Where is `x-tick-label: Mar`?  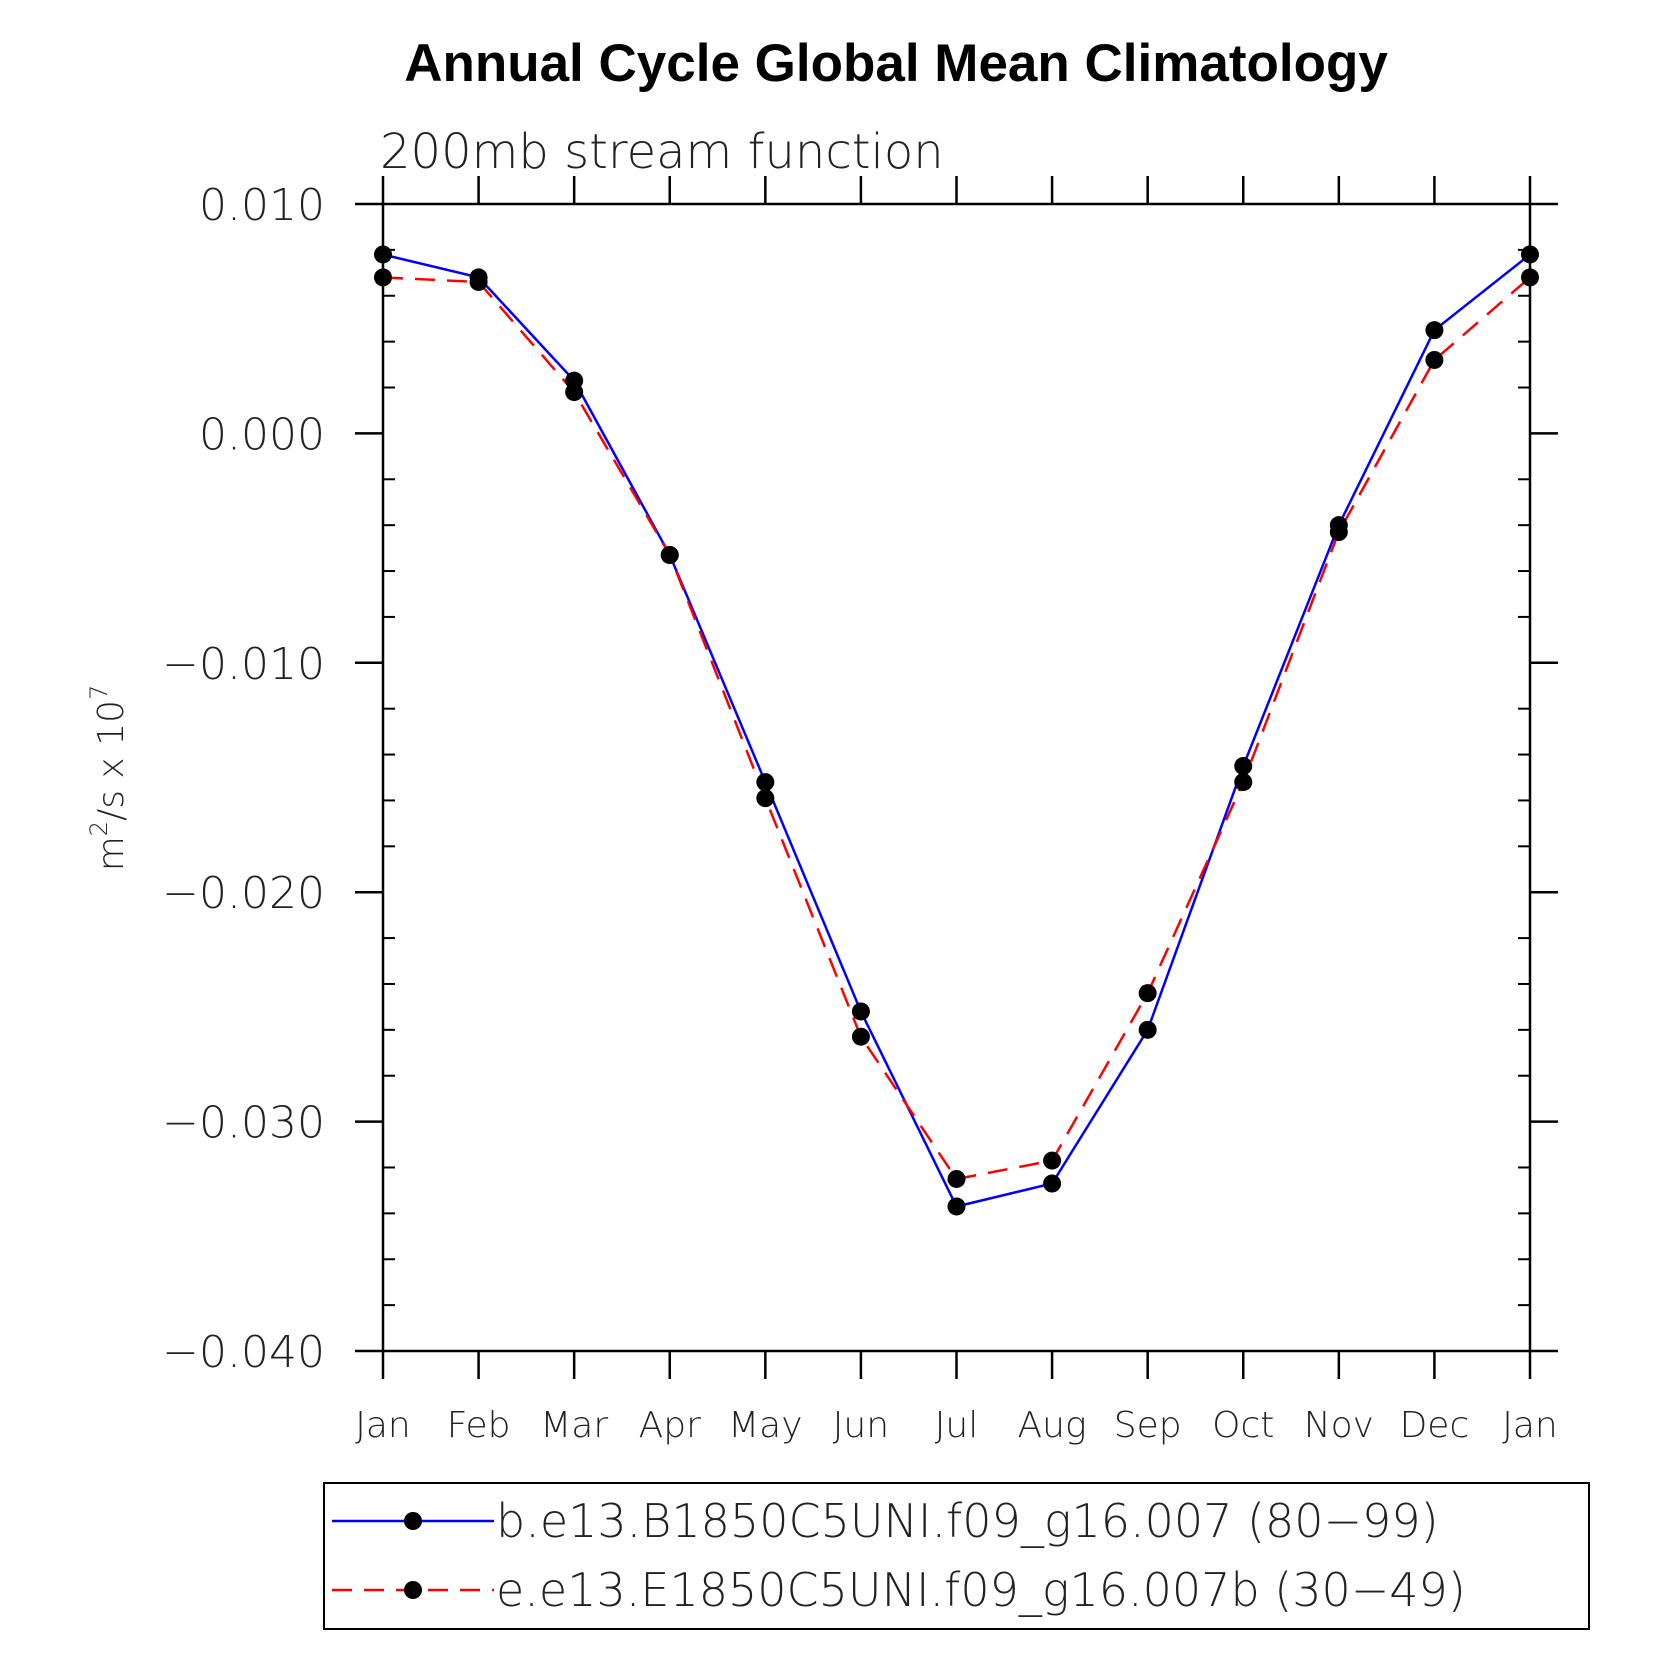 x-tick-label: Mar is located at coordinates (574, 1425).